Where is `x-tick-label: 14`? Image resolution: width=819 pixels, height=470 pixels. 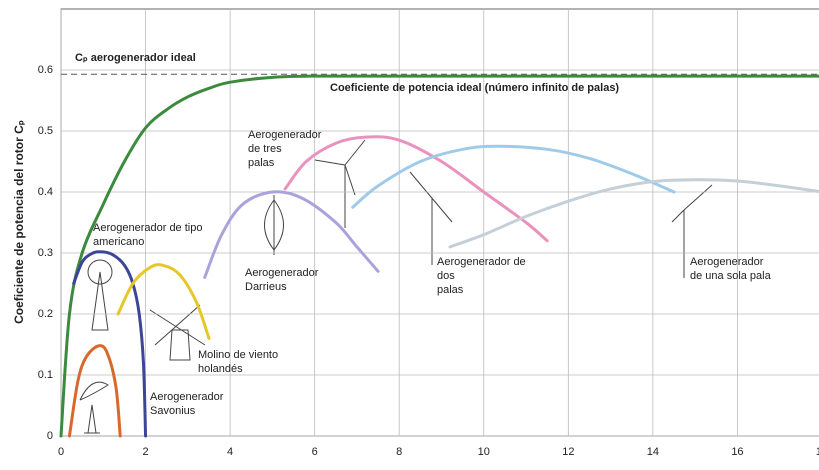
x-tick-label: 14 is located at coordinates (653, 452).